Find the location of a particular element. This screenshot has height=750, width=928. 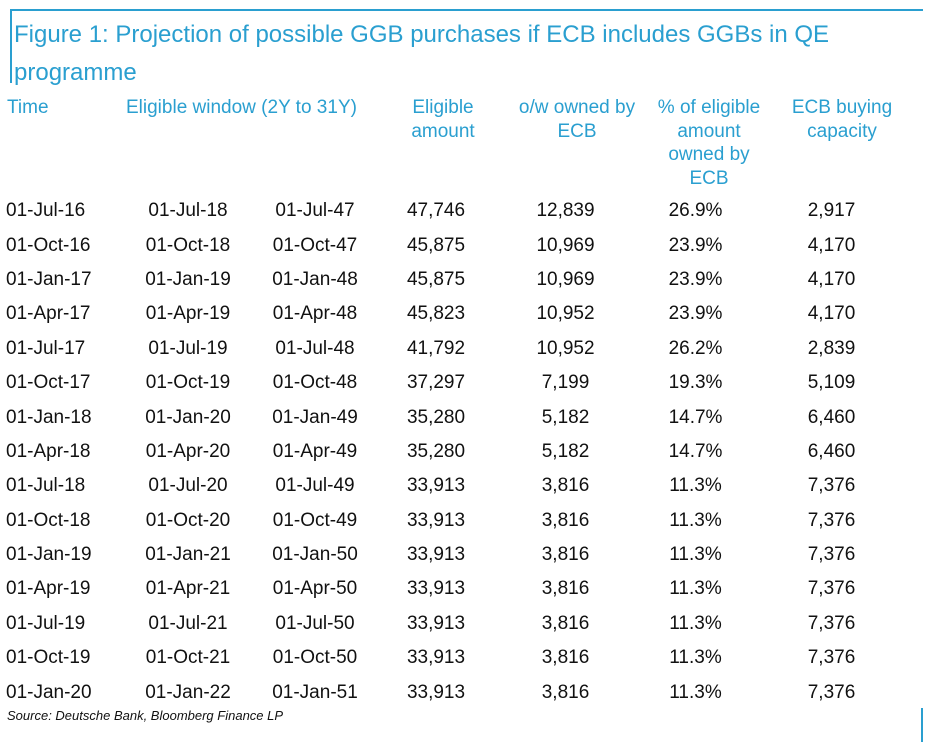

header-buying-capacity: ECB buying capacity is located at coordinates (842, 119).